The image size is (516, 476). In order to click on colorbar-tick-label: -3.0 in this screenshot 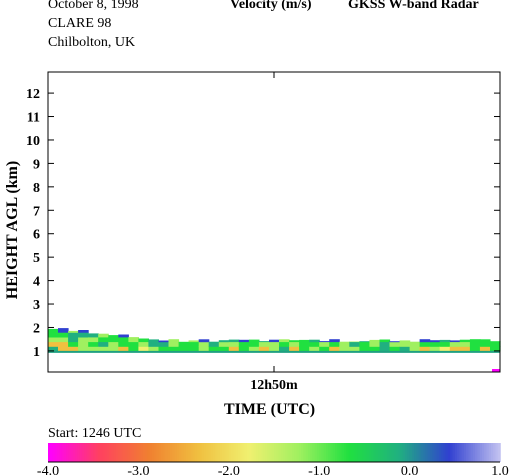, I will do `click(138, 470)`.